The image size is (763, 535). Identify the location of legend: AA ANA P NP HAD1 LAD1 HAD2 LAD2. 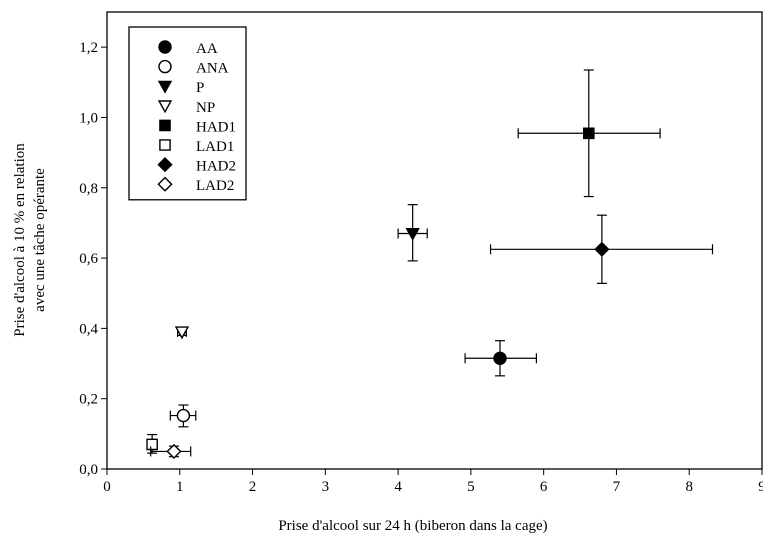
(187, 113).